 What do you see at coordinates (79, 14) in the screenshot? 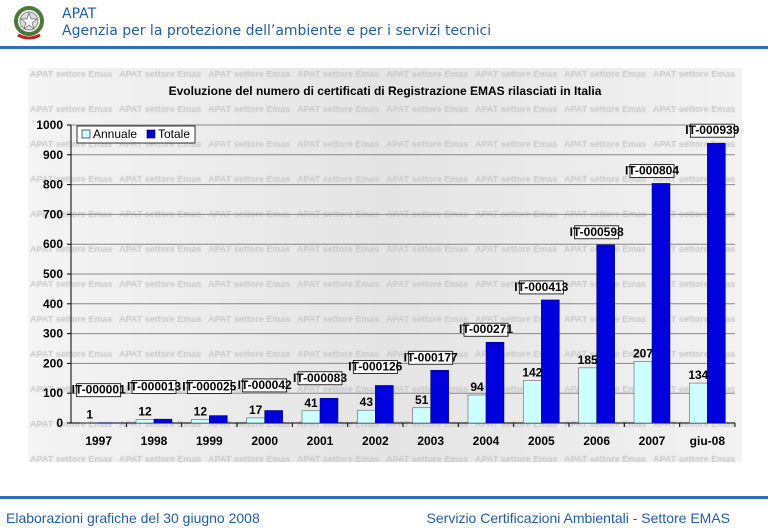
I see `org-name: APAT` at bounding box center [79, 14].